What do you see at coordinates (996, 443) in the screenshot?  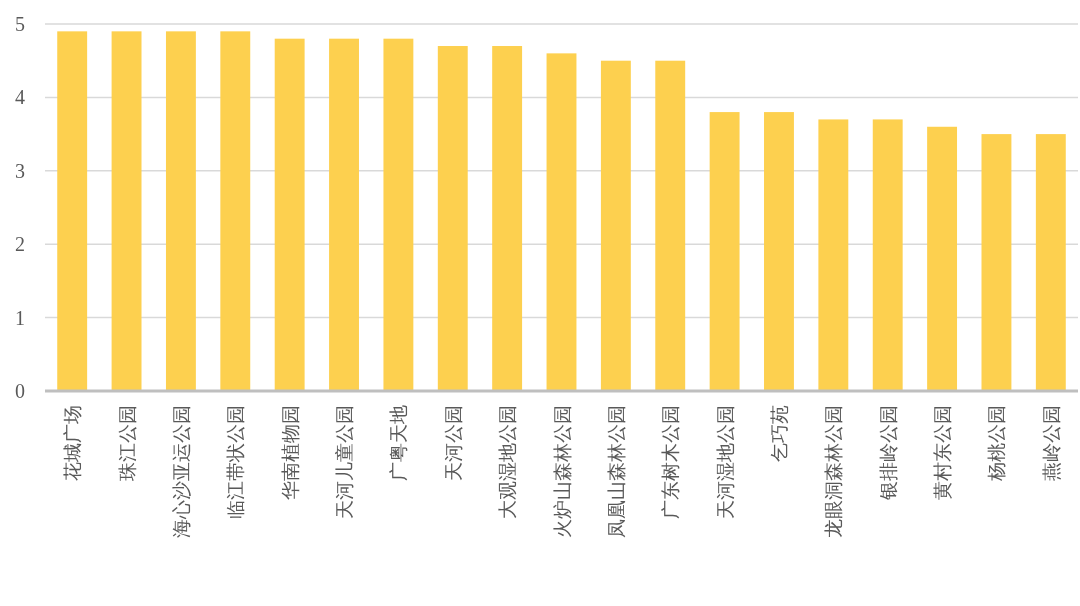 I see `x-tick-label: 杨桃公园` at bounding box center [996, 443].